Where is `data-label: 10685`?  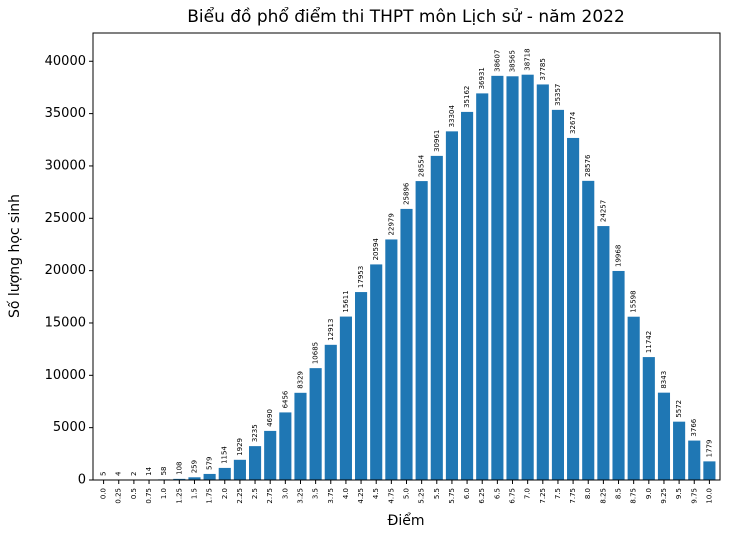
data-label: 10685 is located at coordinates (316, 353).